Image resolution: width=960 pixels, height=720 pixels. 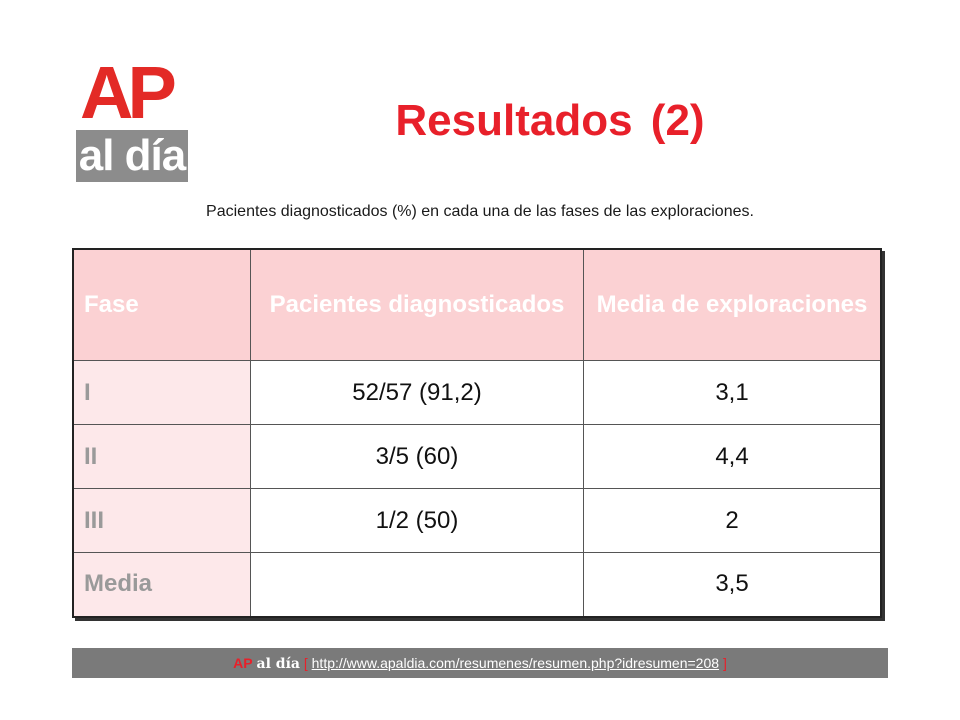 What do you see at coordinates (417, 584) in the screenshot?
I see `cell-pacientes` at bounding box center [417, 584].